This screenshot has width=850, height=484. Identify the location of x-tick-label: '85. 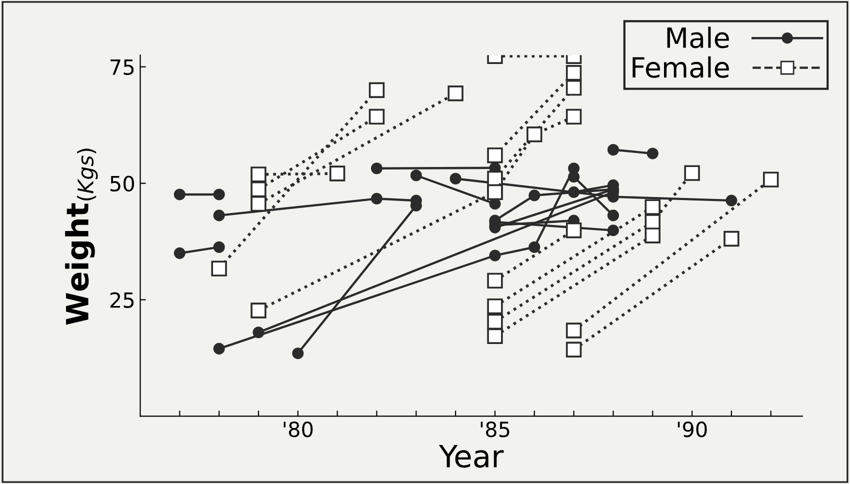
(495, 429).